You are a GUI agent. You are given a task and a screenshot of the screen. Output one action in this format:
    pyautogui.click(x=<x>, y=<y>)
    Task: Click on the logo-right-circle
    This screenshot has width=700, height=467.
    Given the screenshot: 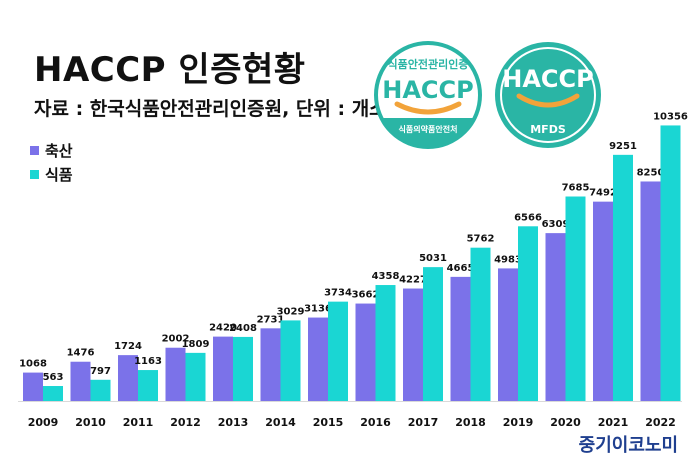 What is the action you would take?
    pyautogui.click(x=548, y=95)
    